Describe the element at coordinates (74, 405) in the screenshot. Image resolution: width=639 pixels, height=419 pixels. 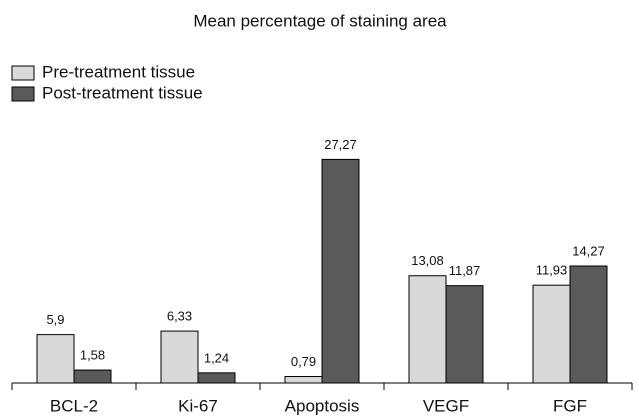
I see `x-tick-label: BCL-2` at that location.